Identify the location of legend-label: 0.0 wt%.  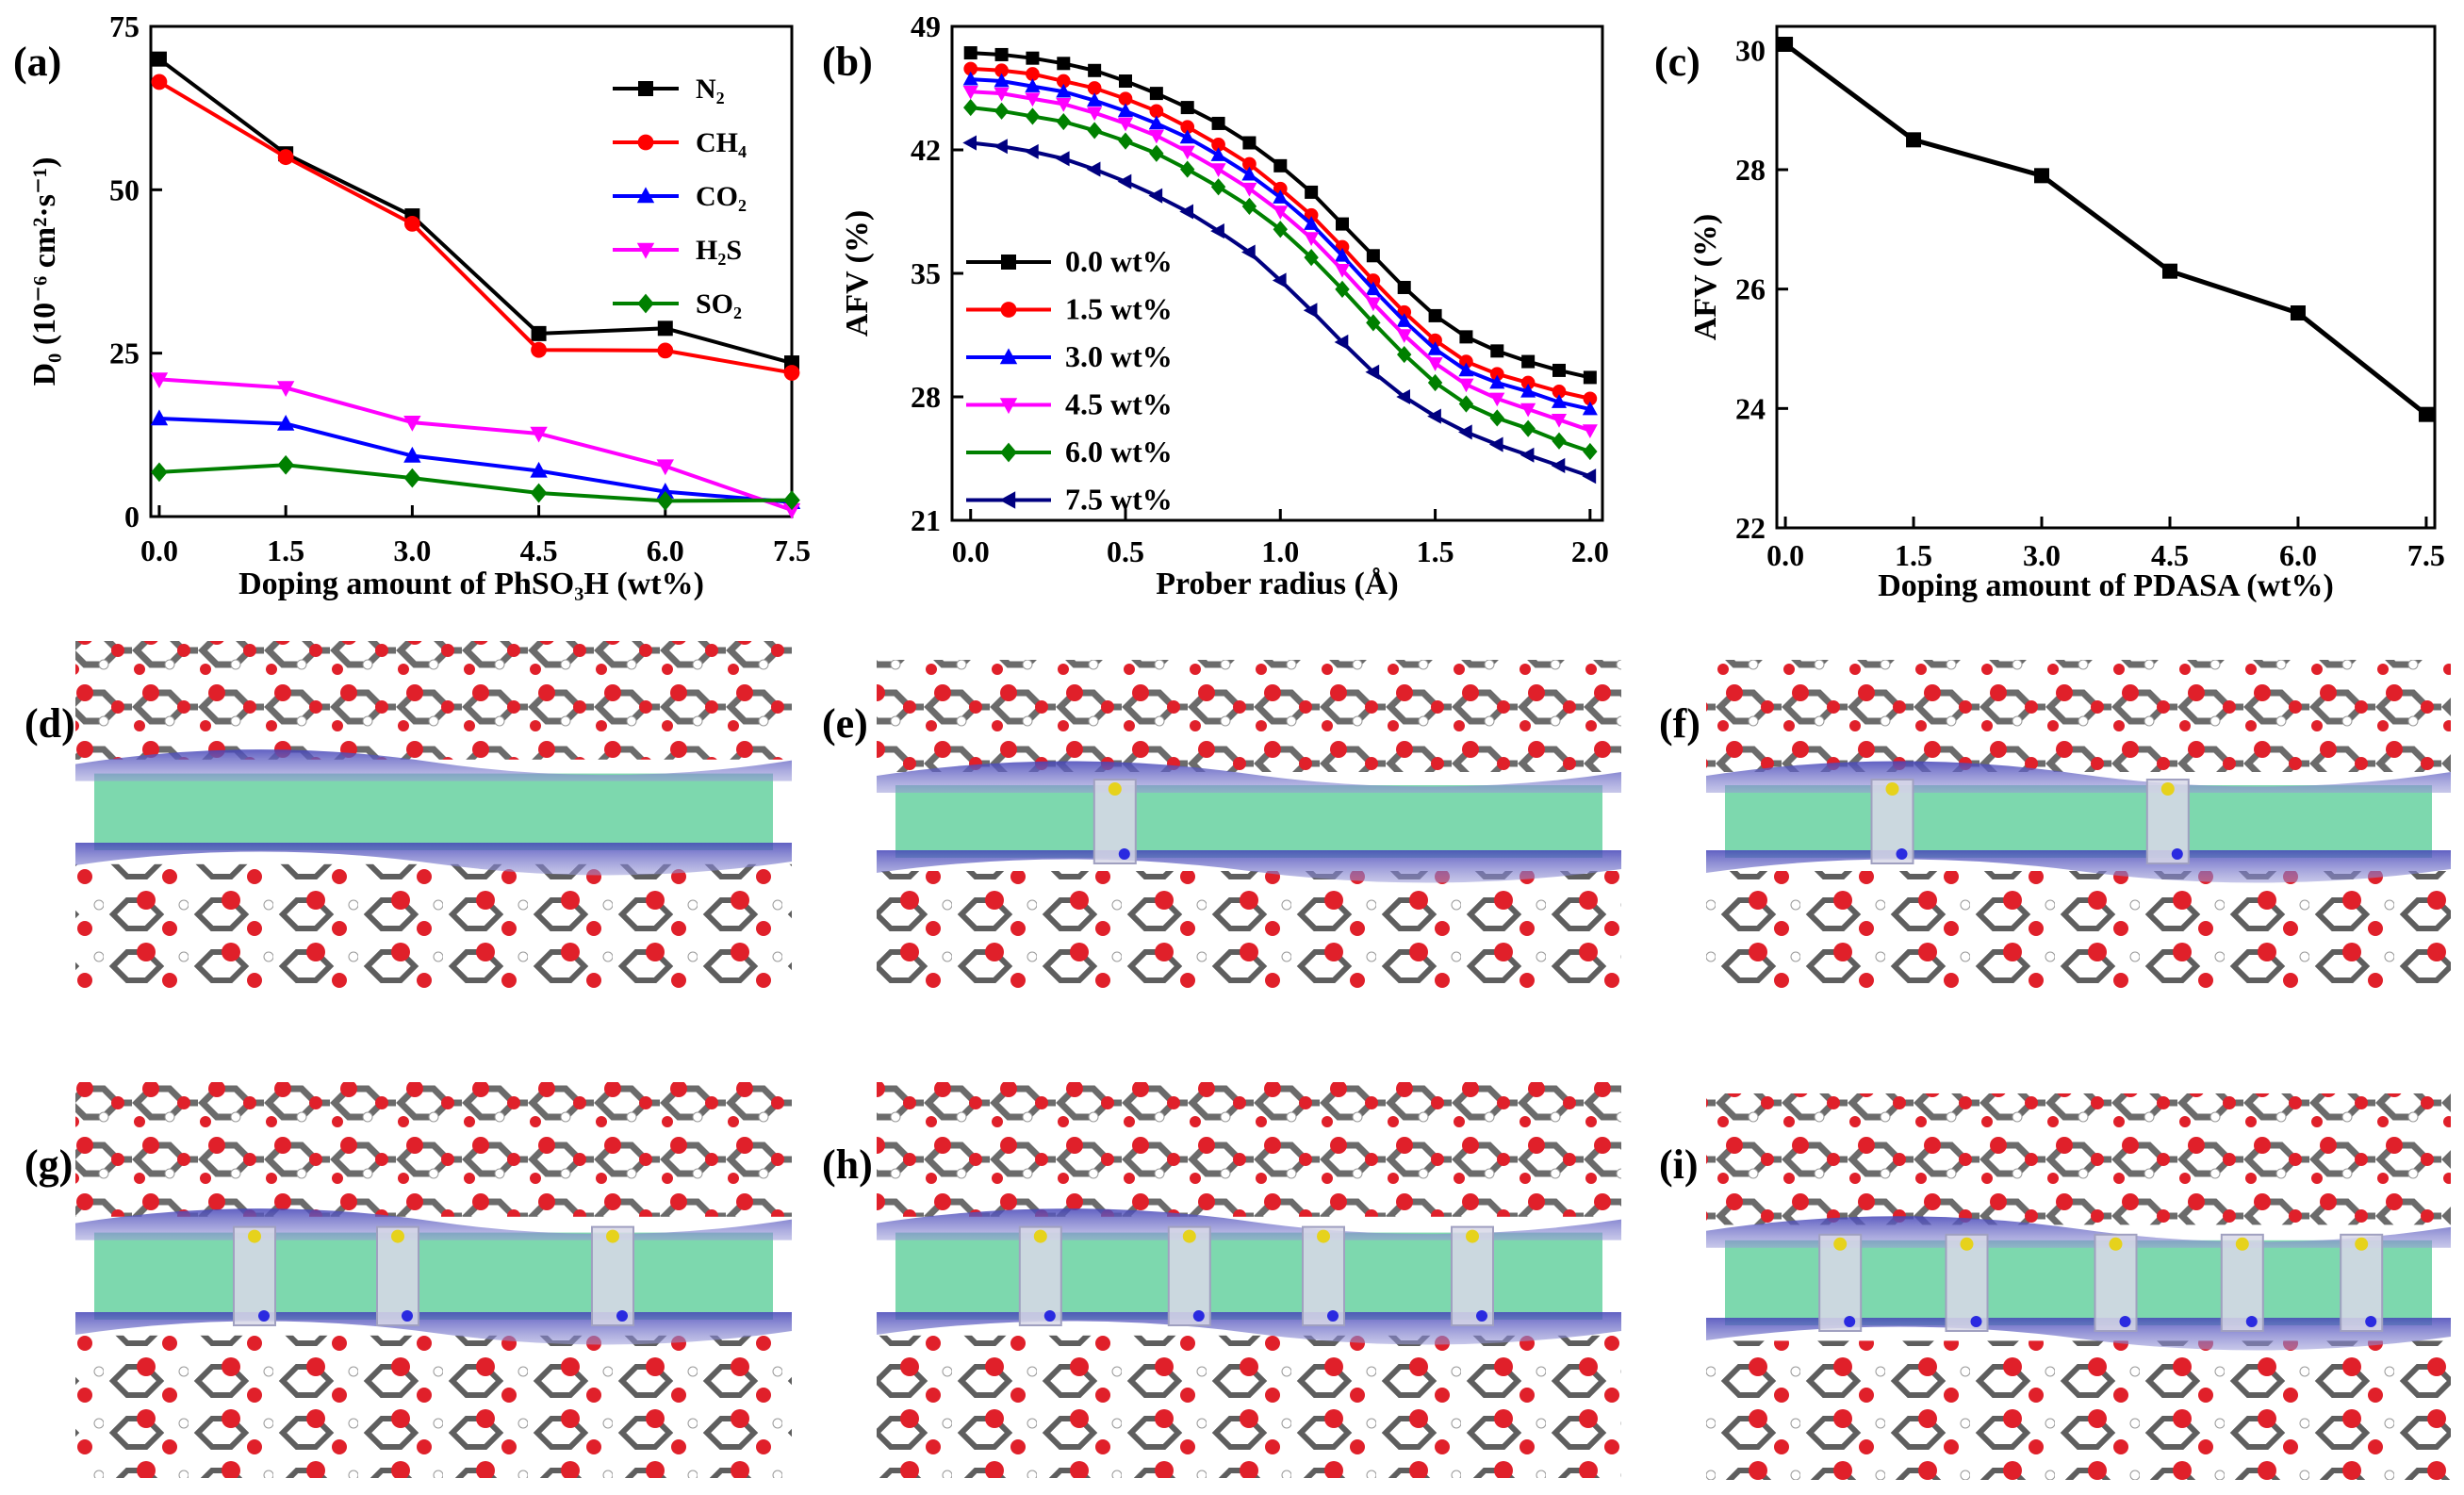
(1119, 261).